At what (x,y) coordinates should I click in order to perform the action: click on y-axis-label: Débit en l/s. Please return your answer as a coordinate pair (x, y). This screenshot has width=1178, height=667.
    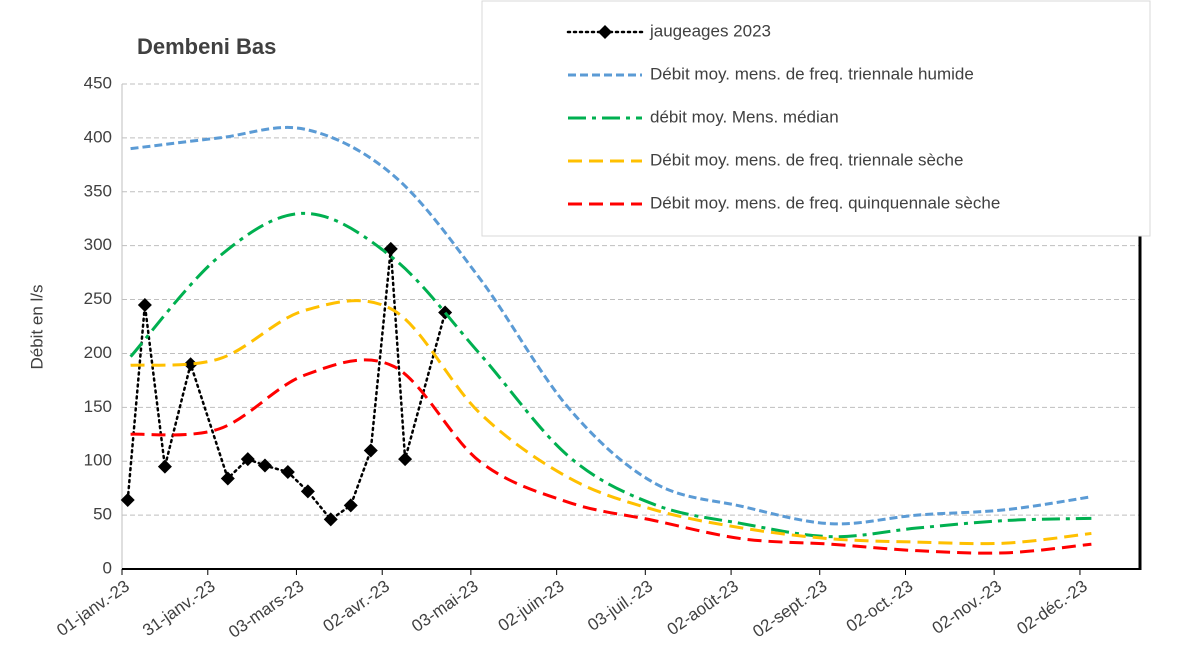
    Looking at the image, I should click on (36, 326).